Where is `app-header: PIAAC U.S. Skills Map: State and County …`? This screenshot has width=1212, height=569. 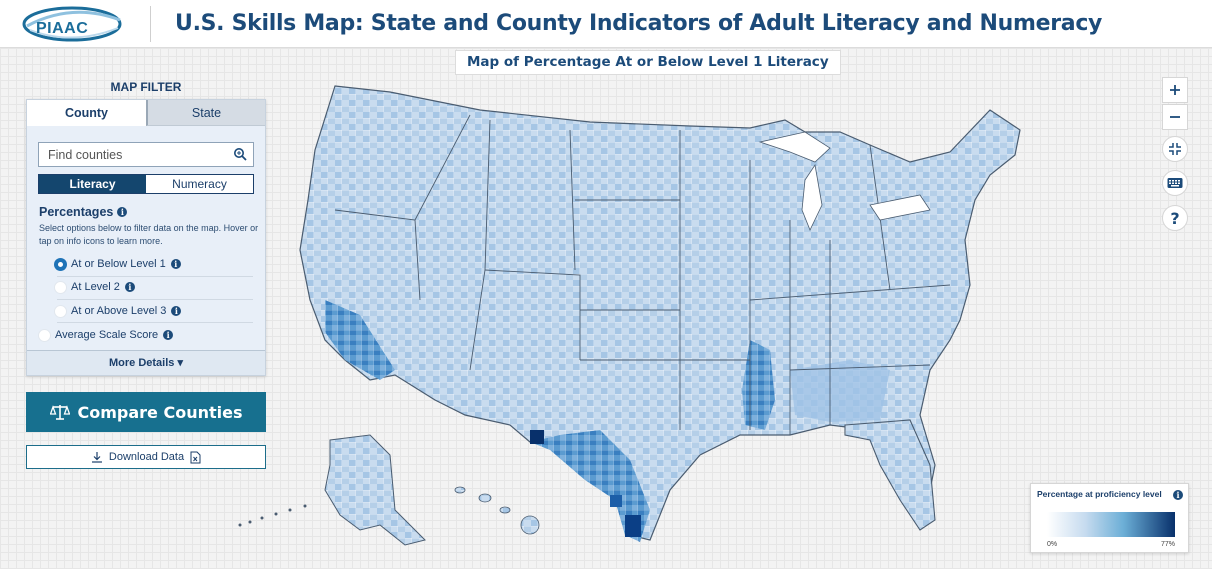
app-header: PIAAC U.S. Skills Map: State and County … is located at coordinates (606, 24).